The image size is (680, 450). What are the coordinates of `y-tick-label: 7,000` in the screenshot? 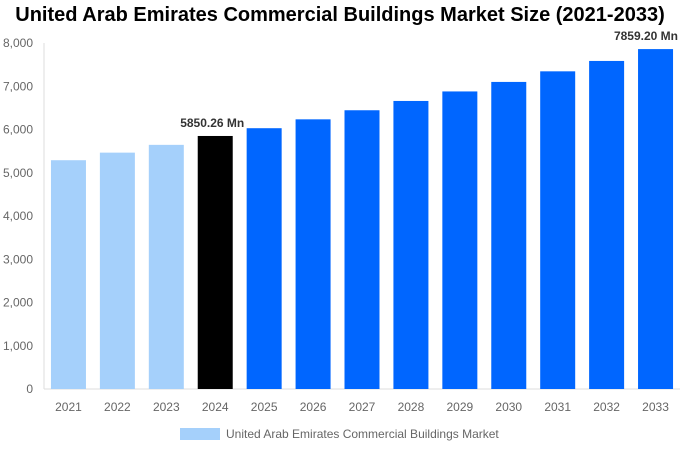 It's located at (18, 86).